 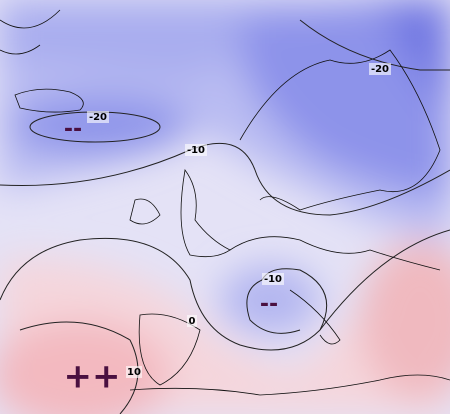 I want to click on anomaly-marker: ++, so click(x=92, y=377).